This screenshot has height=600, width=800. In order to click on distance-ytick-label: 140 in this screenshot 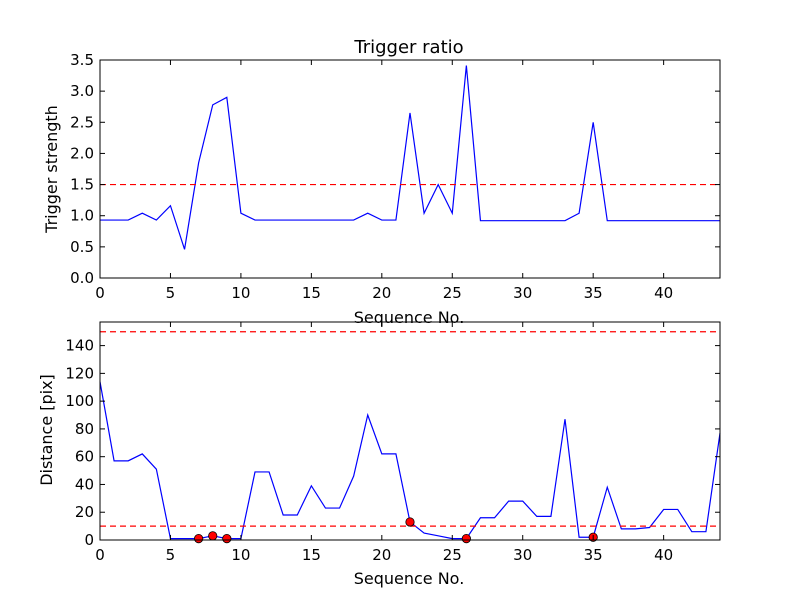, I will do `click(79, 346)`.